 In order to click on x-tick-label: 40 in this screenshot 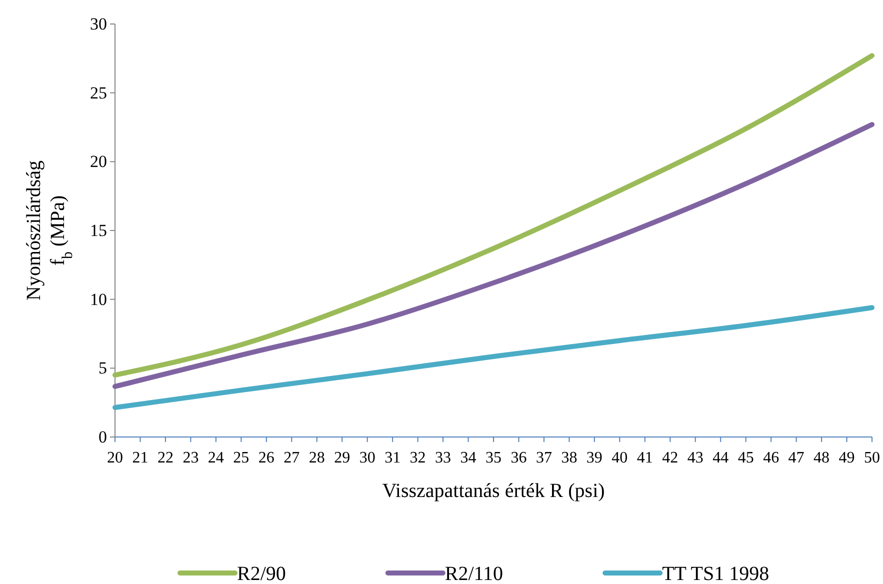, I will do `click(620, 458)`.